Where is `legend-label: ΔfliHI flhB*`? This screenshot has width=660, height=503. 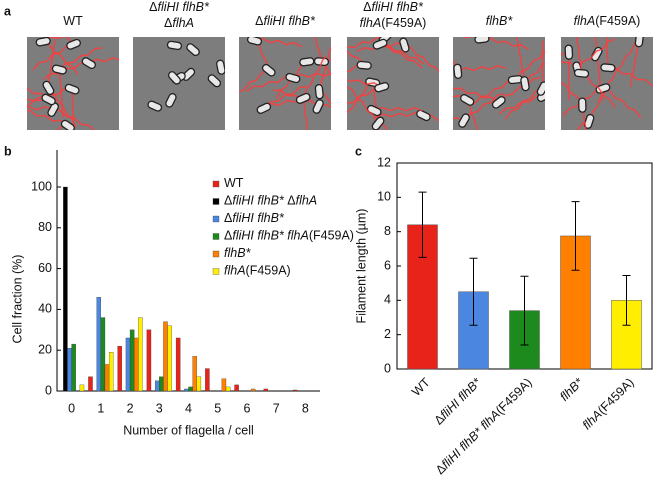
legend-label: ΔfliHI flhB* is located at coordinates (254, 218).